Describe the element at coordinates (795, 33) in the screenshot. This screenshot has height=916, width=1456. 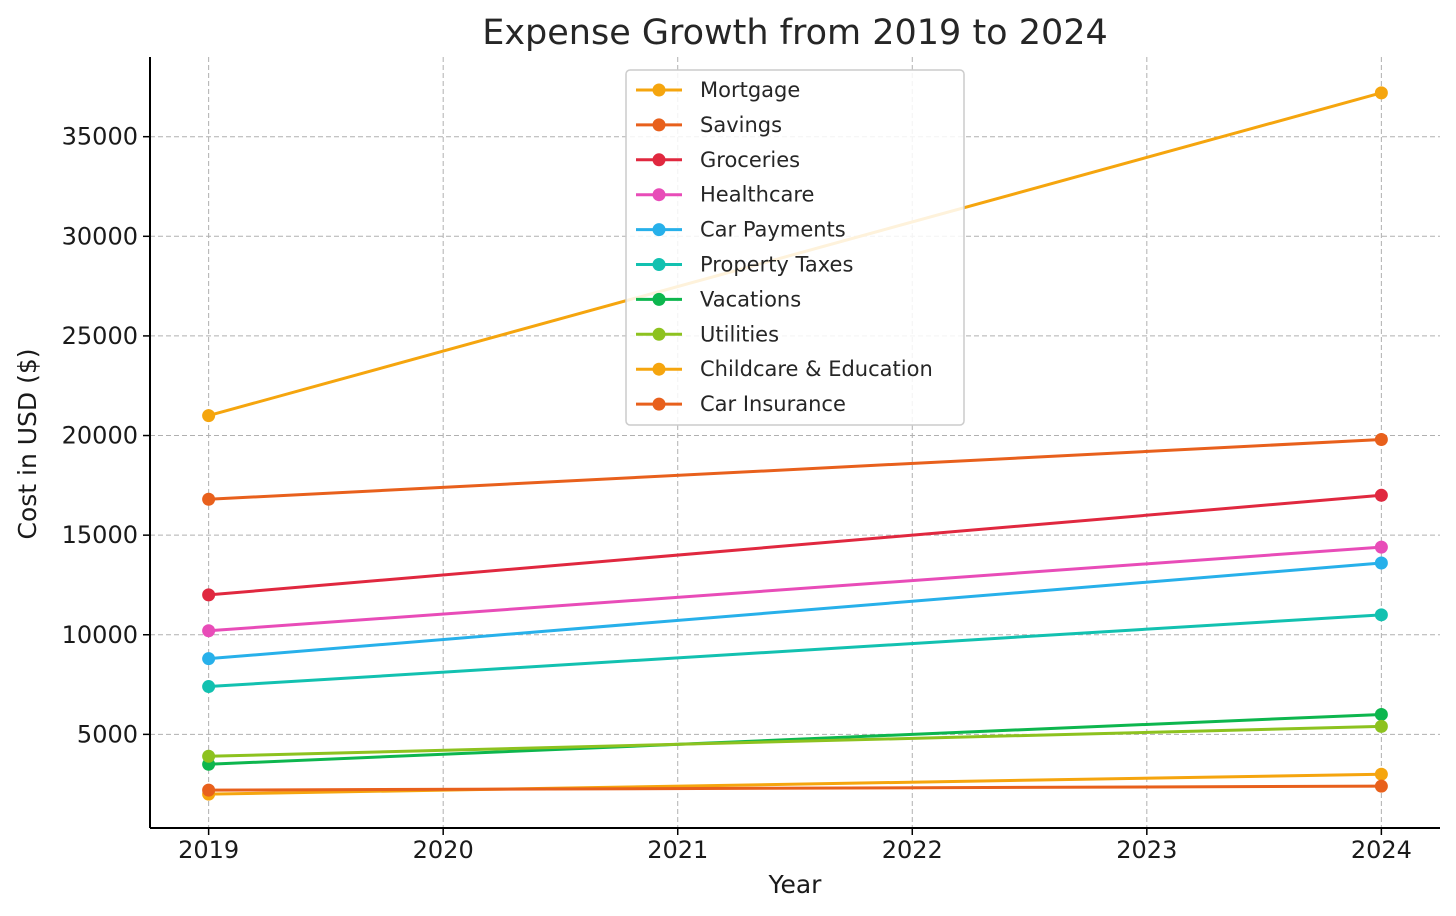
I see `chart-title: Expense Growth from 2019 to 2024` at that location.